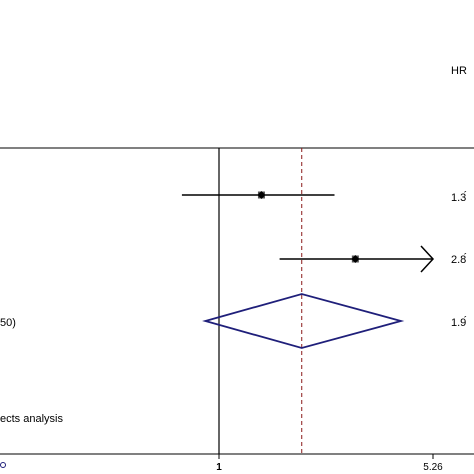 Image resolution: width=474 pixels, height=474 pixels. What do you see at coordinates (458, 197) in the screenshot?
I see `study-hr-value-1: 1.3́` at bounding box center [458, 197].